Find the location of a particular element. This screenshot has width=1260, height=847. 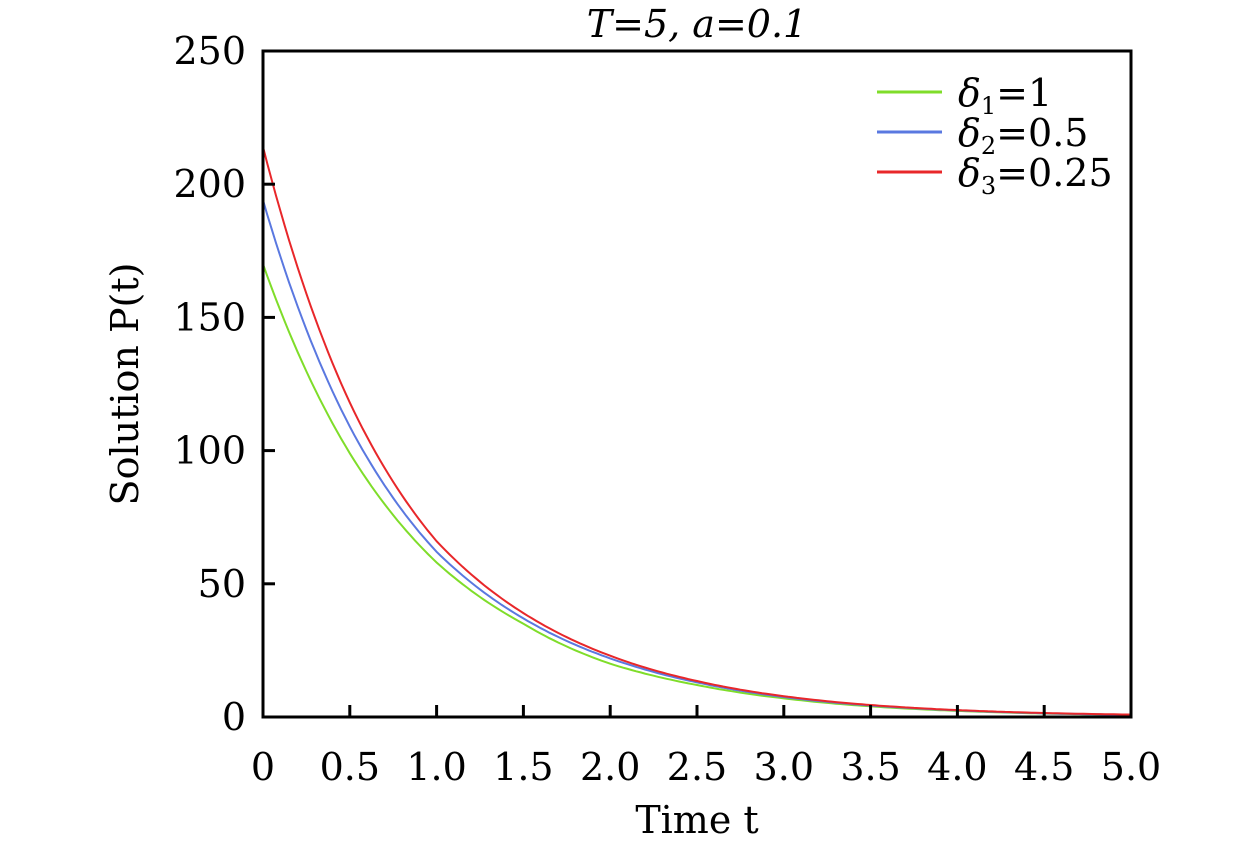

x-tick-label: 2.5 is located at coordinates (697, 767).